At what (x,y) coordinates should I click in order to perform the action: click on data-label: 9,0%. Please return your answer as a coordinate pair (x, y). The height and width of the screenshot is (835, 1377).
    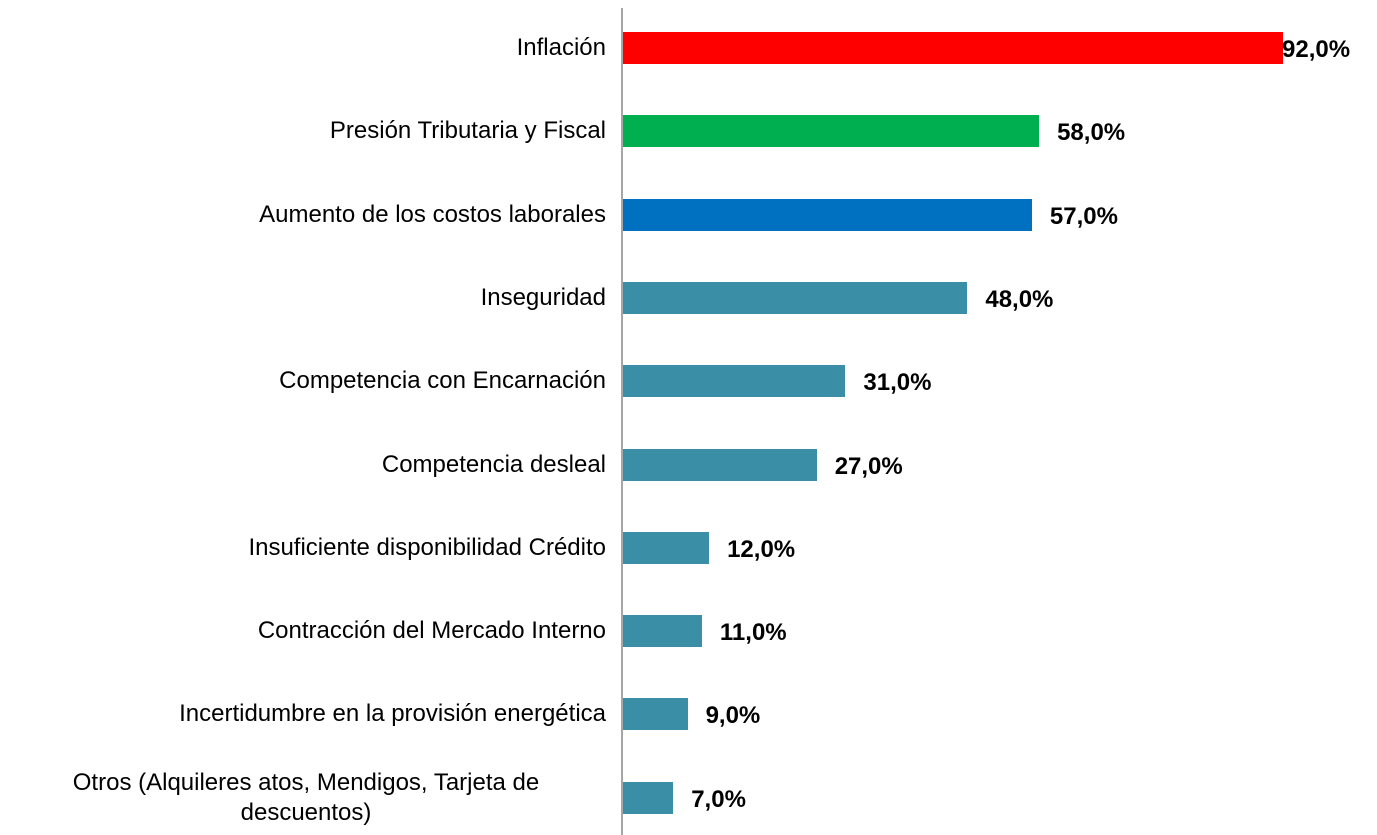
    Looking at the image, I should click on (733, 716).